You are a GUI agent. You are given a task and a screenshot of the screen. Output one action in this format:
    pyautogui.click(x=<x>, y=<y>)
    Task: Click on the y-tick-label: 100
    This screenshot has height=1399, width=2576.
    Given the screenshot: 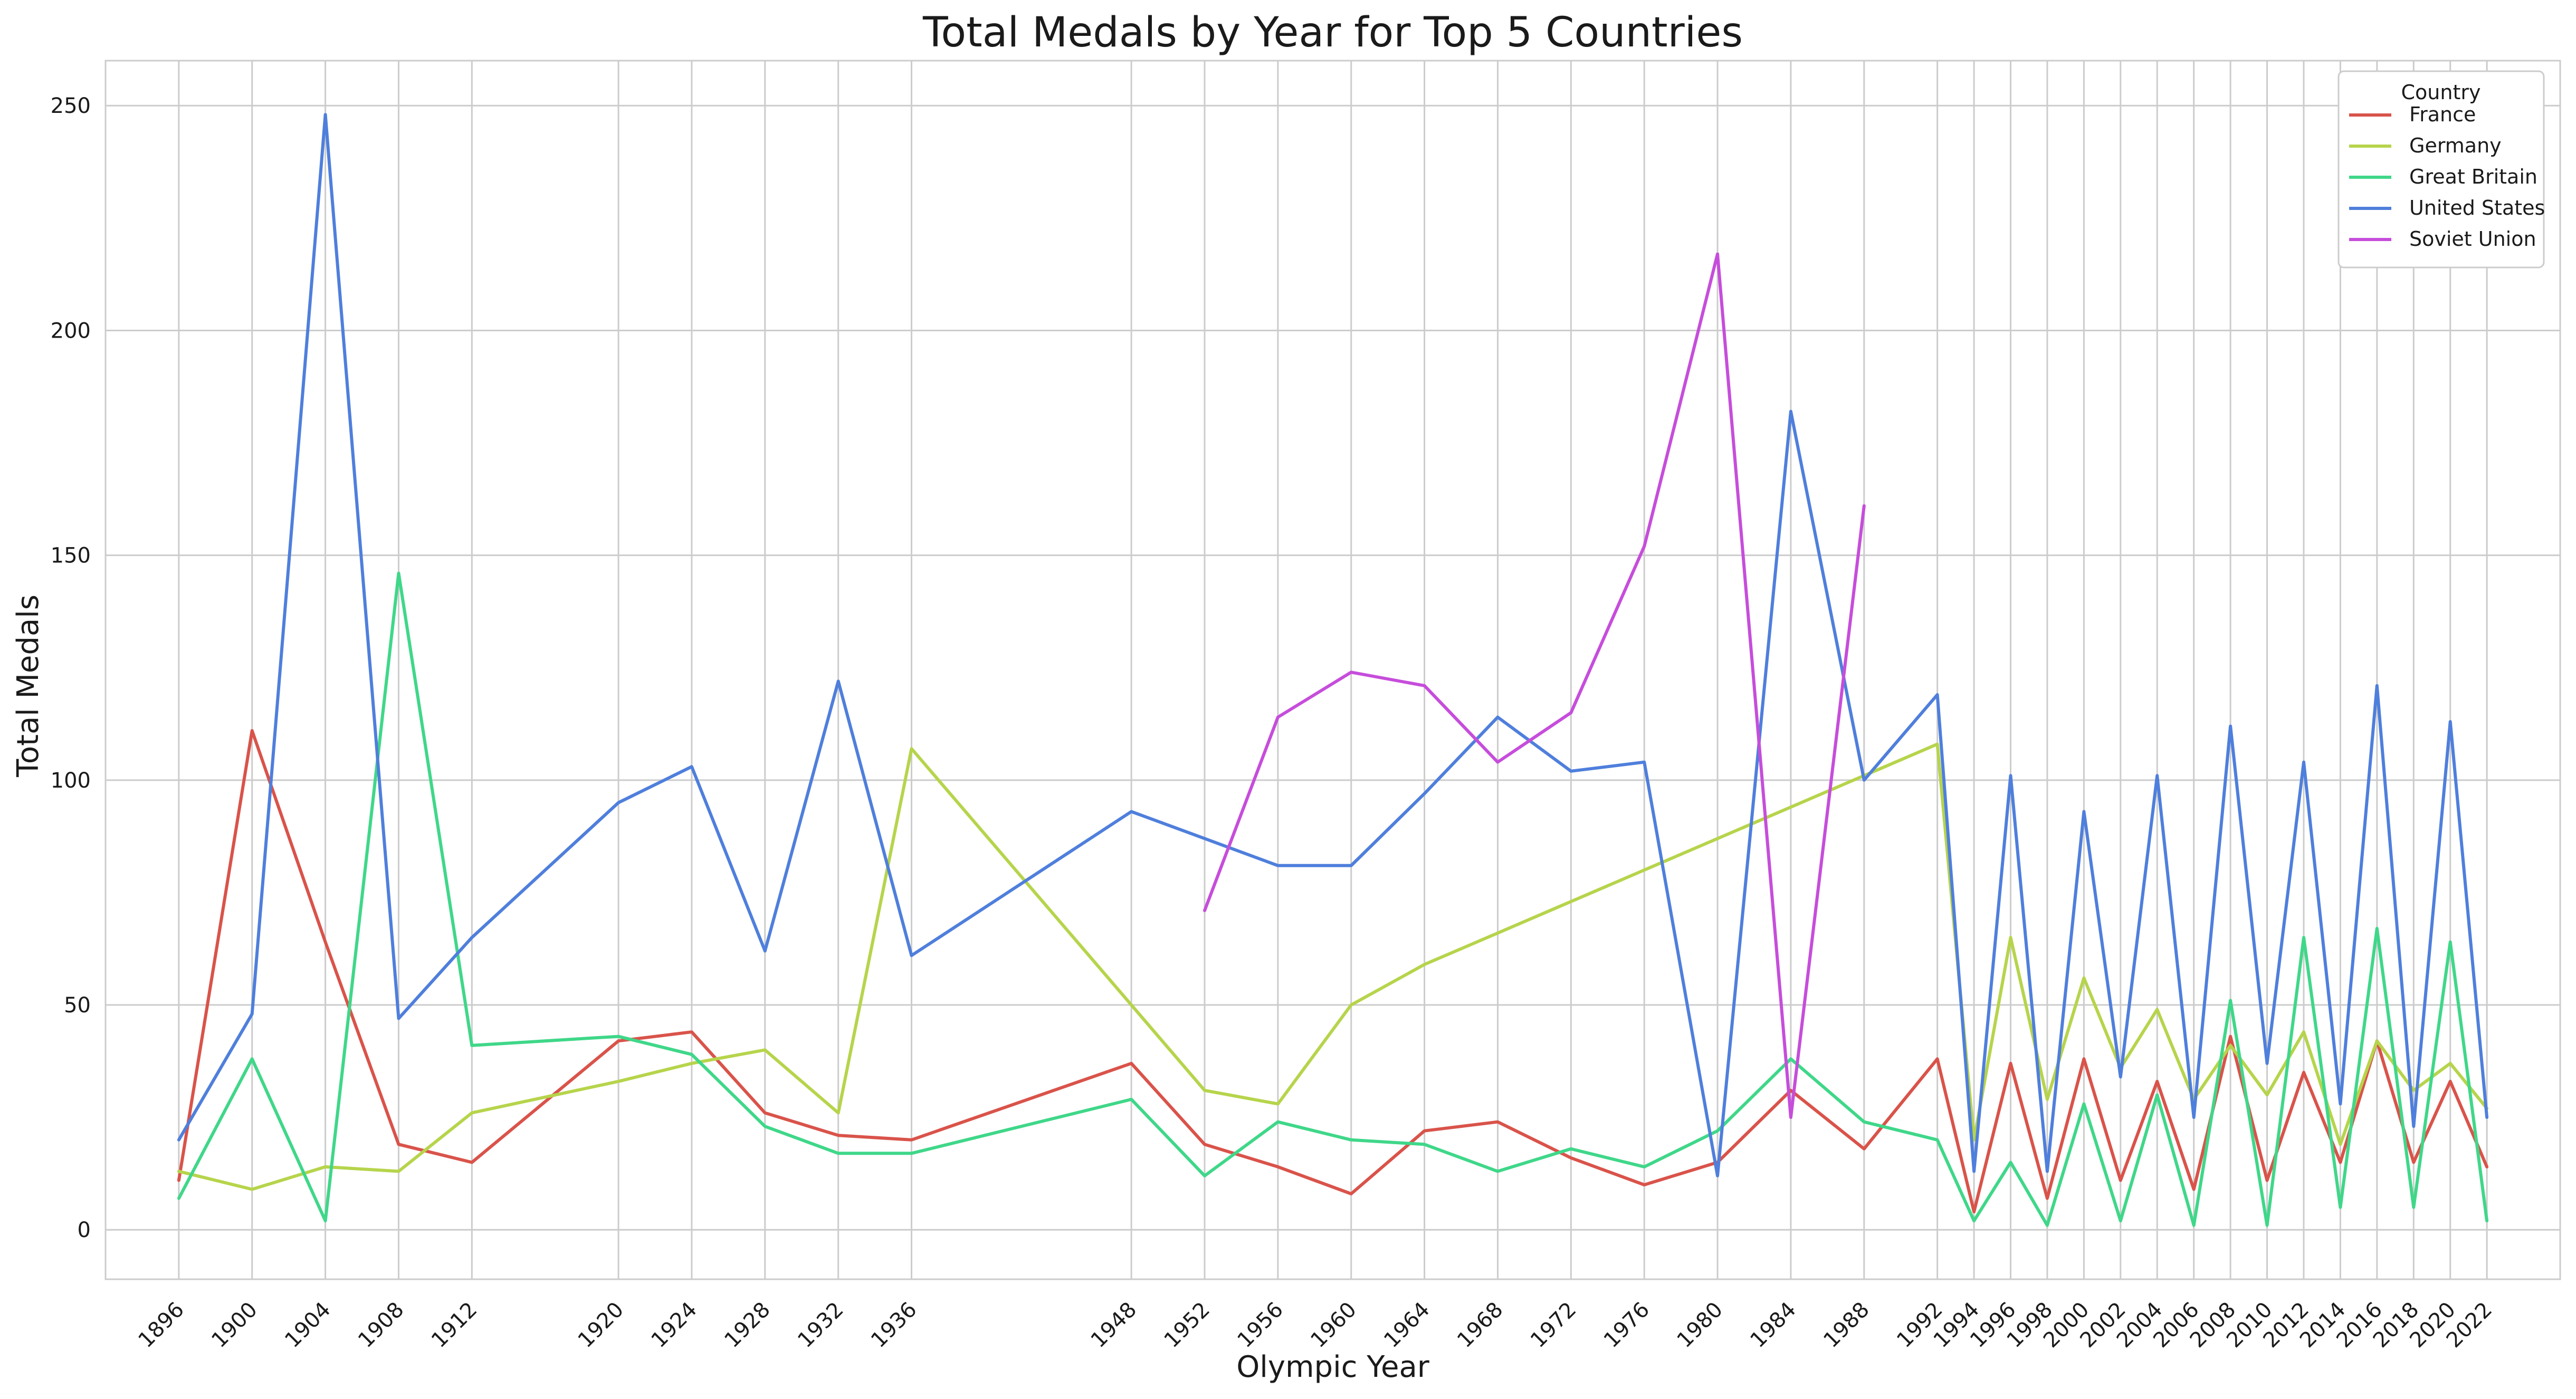 What is the action you would take?
    pyautogui.click(x=71, y=781)
    